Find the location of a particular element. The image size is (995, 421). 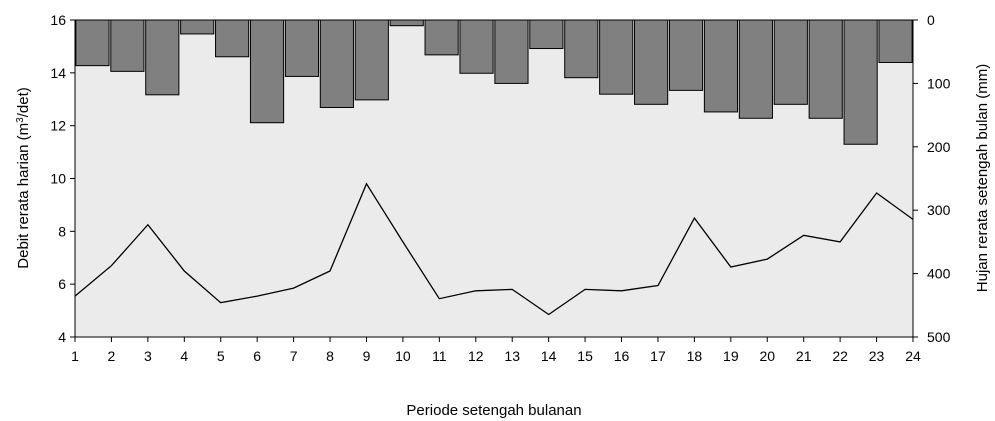

left-tick-label: 10 is located at coordinates (58, 179).